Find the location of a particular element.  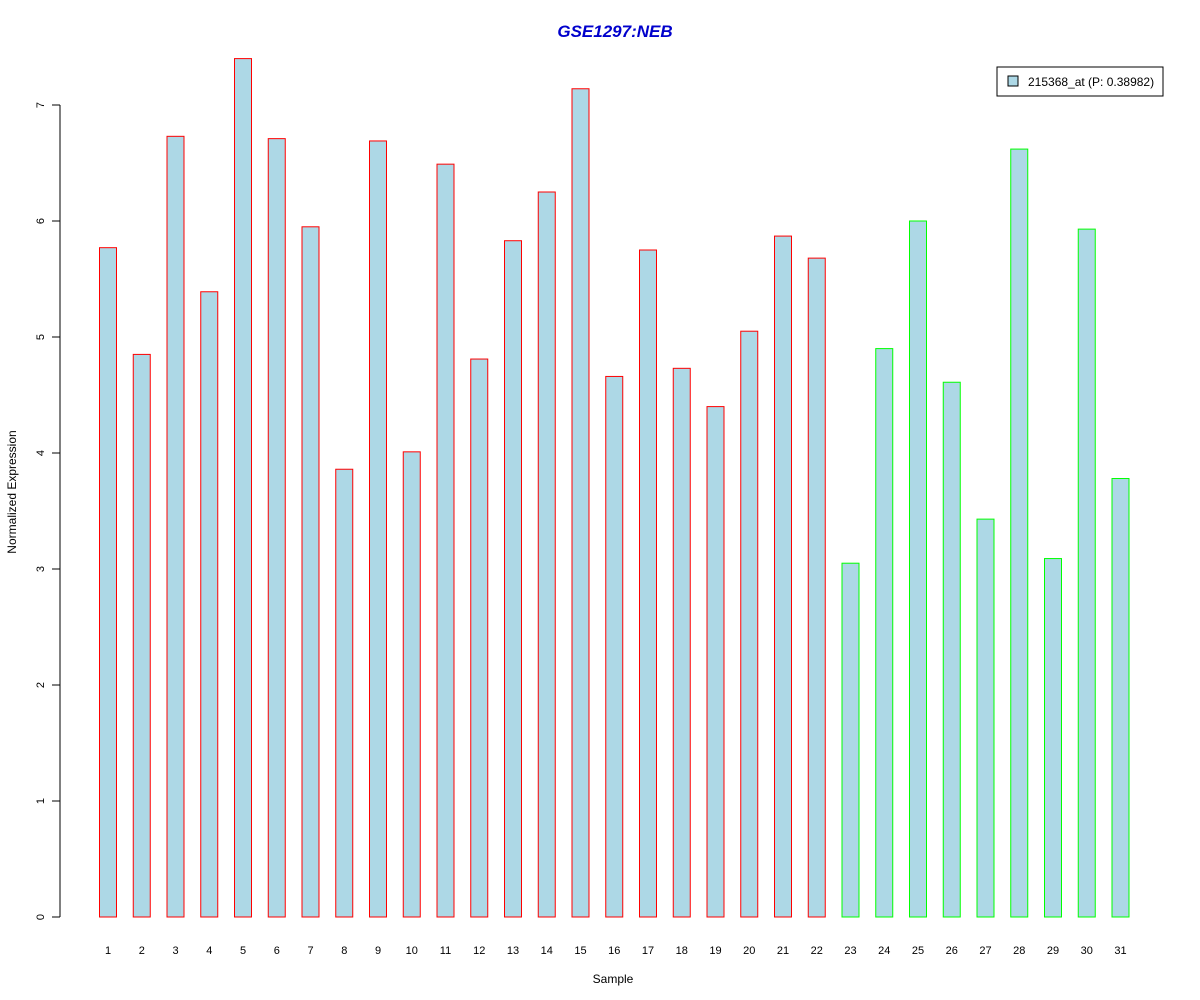

x-tick-label: 27 is located at coordinates (985, 951).